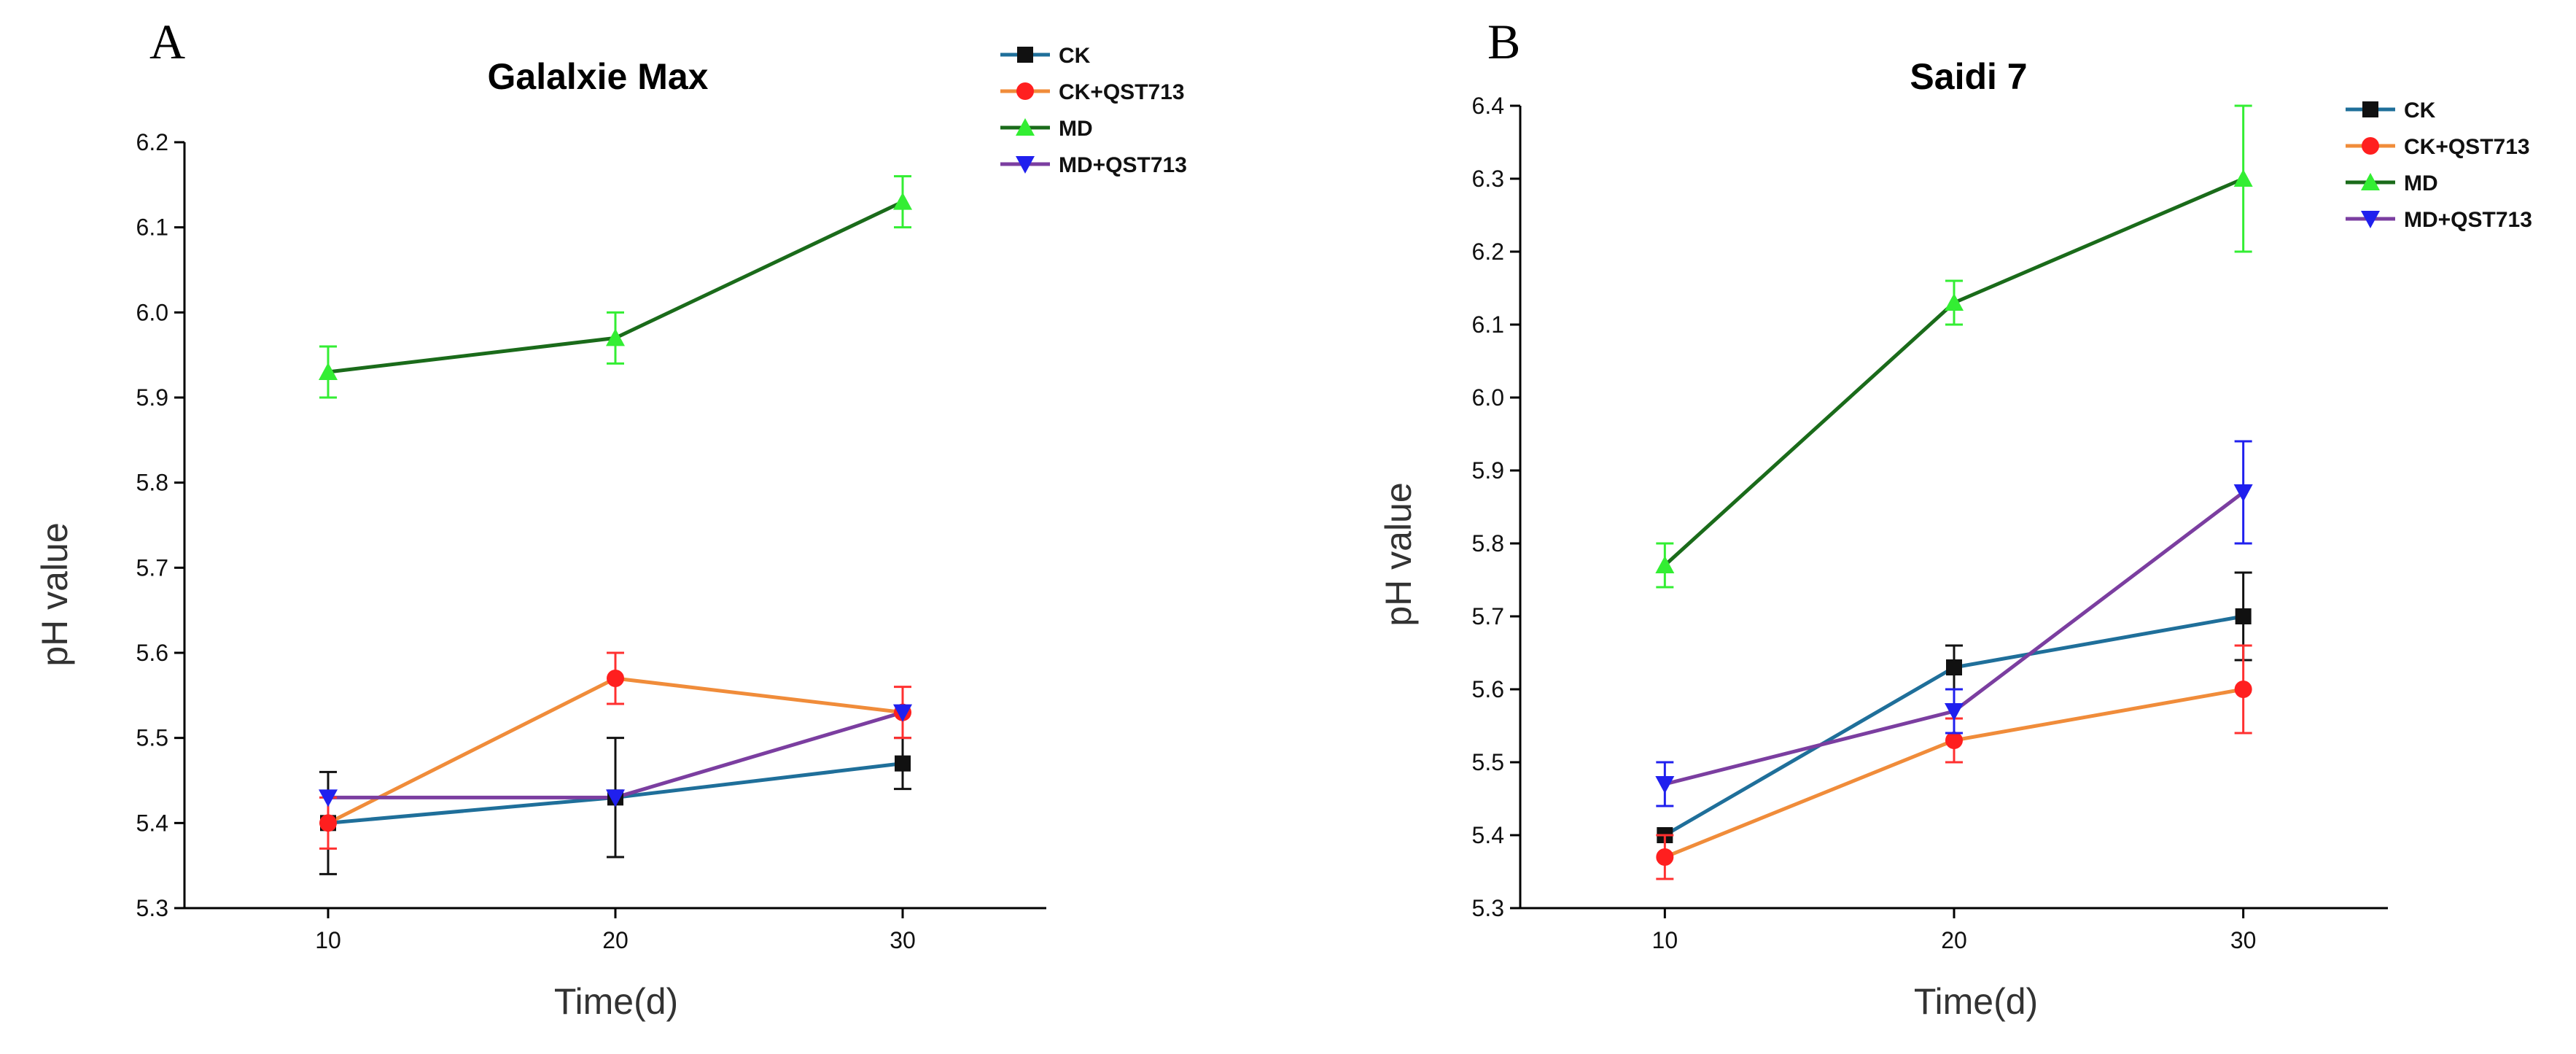  Describe the element at coordinates (1488, 397) in the screenshot. I see `panel-b-y-tick-label-7: 6.0` at that location.